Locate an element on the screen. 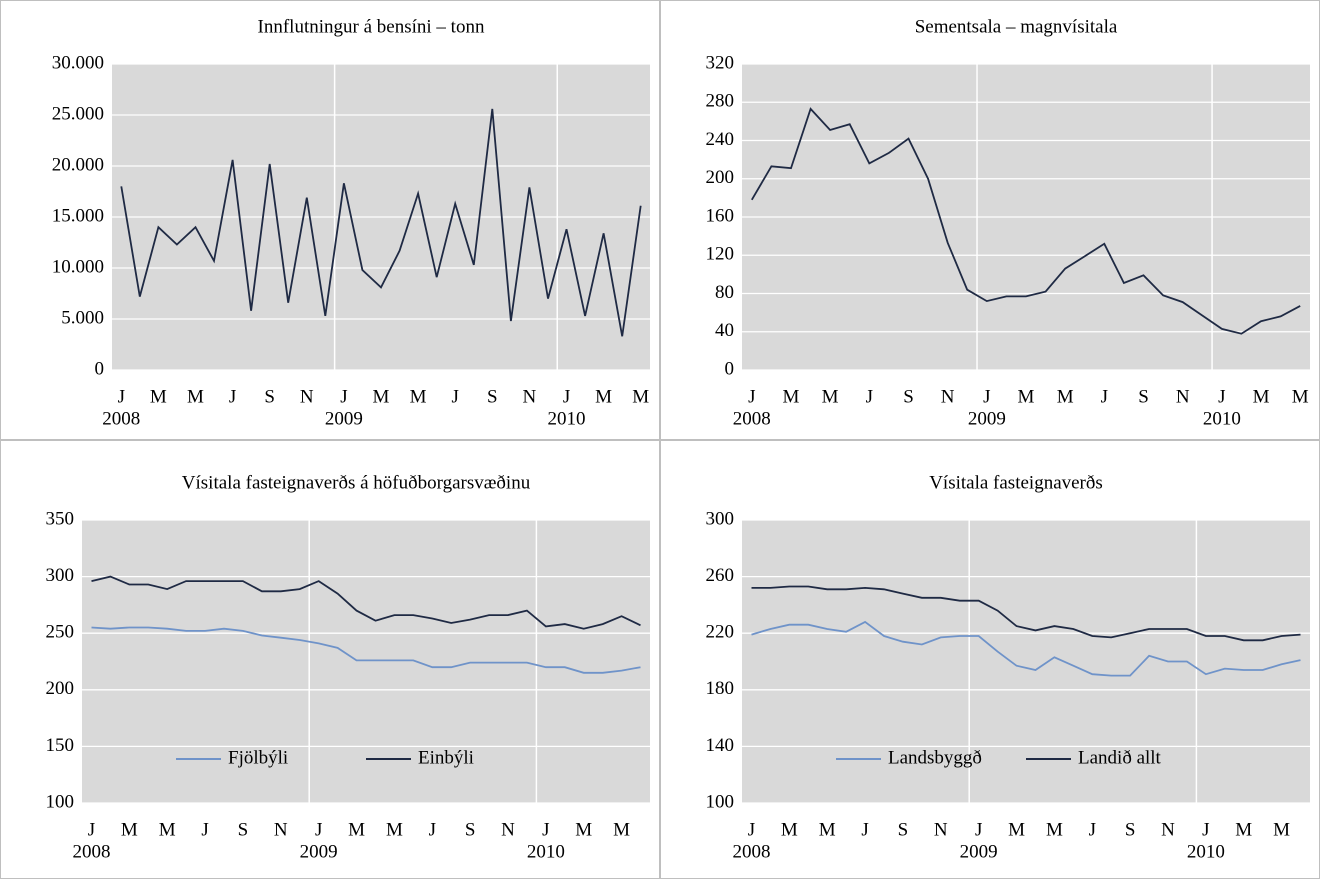  legend-label: Landsbyggð is located at coordinates (935, 757).